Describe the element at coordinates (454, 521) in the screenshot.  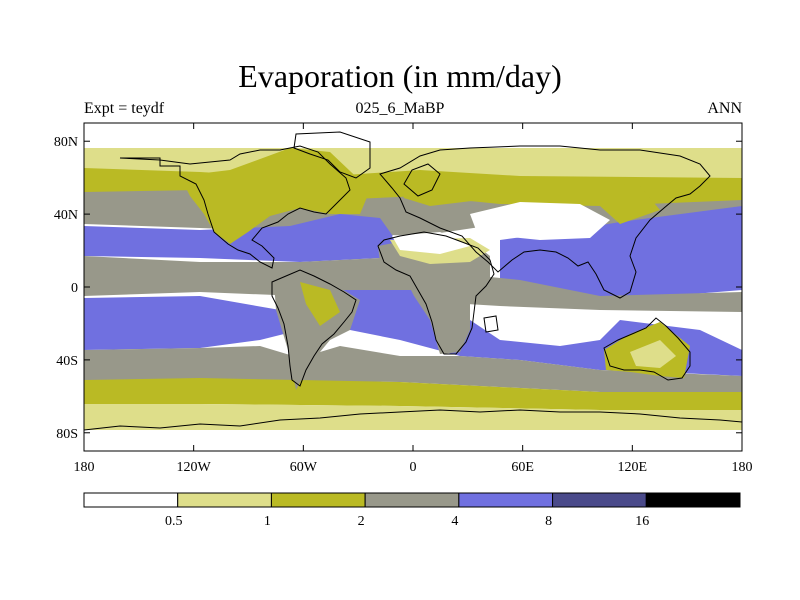
I see `colorbar-label: 4` at that location.